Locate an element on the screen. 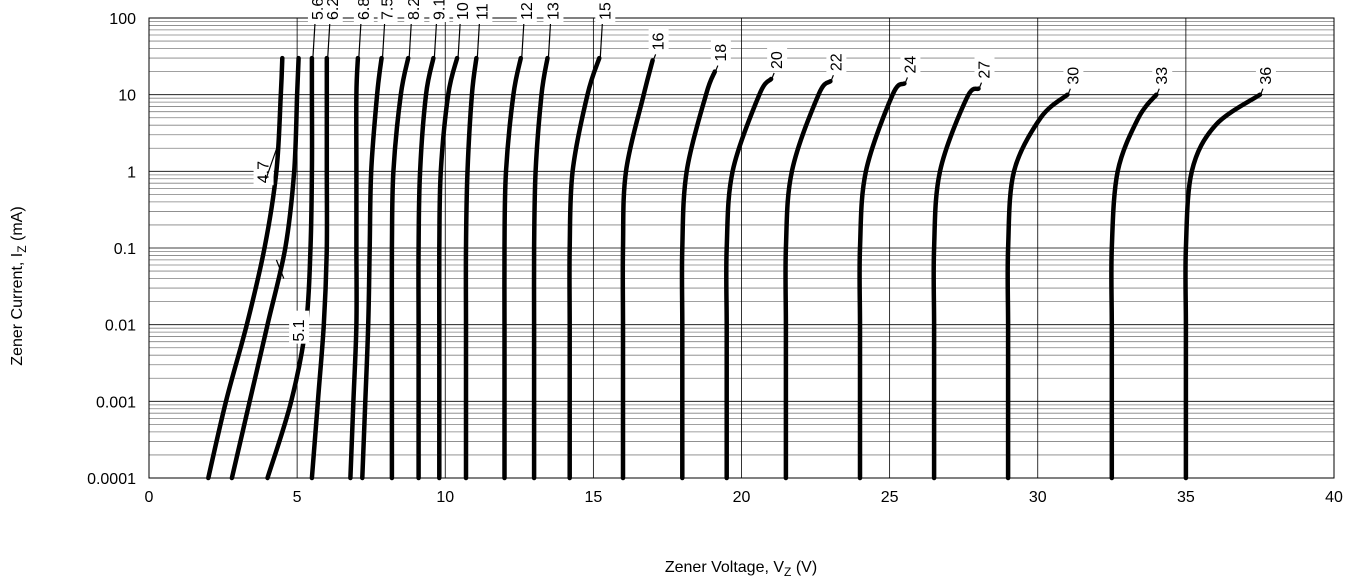 This screenshot has width=1363, height=582. curve-8.2 is located at coordinates (400, 268).